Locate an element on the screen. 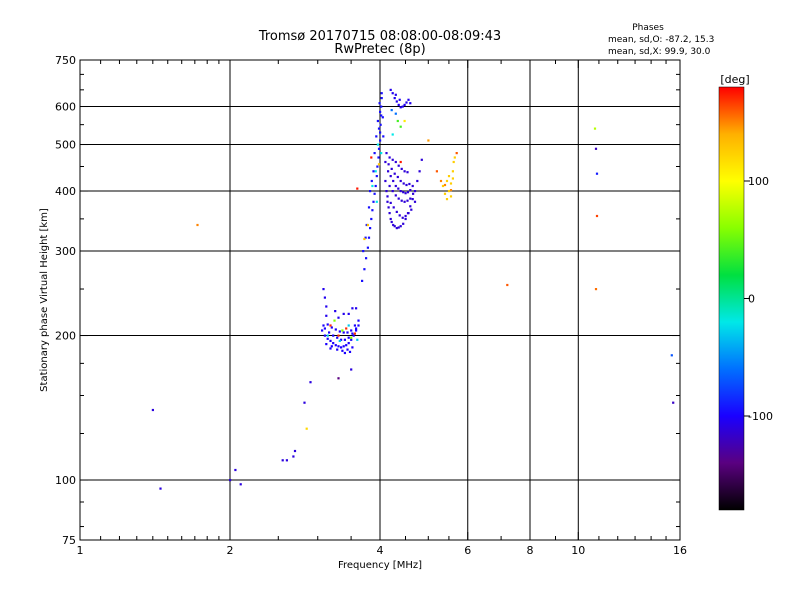 The width and height of the screenshot is (800, 600). y-tick-label: 100 is located at coordinates (65, 480).